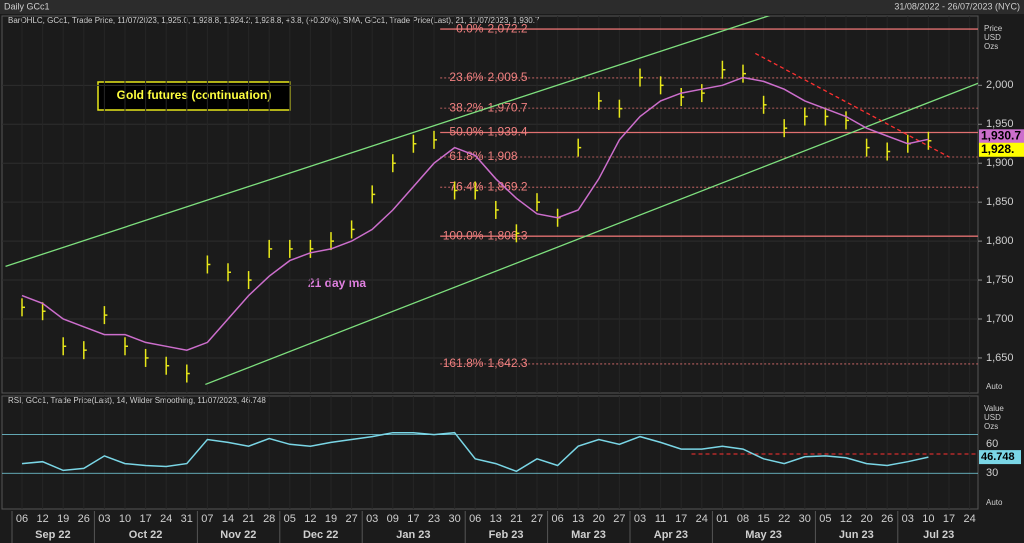  Describe the element at coordinates (146, 535) in the screenshot. I see `month-label: Oct 22` at that location.